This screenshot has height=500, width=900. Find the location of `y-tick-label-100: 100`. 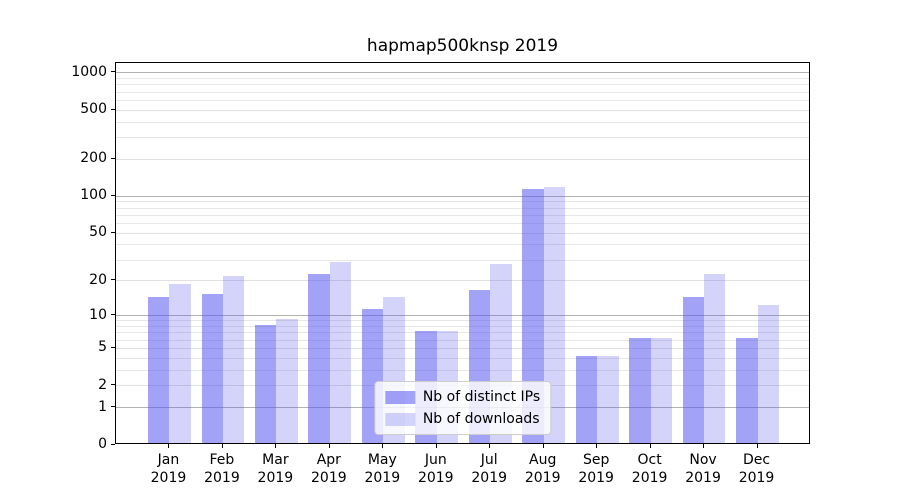

y-tick-label-100: 100 is located at coordinates (93, 195).